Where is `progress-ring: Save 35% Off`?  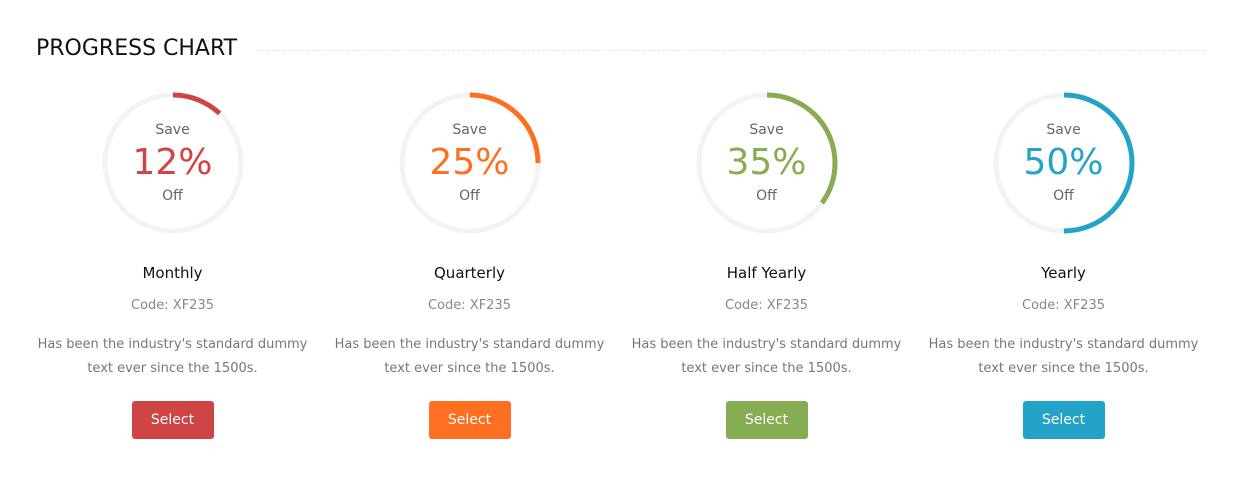
progress-ring: Save 35% Off is located at coordinates (767, 163).